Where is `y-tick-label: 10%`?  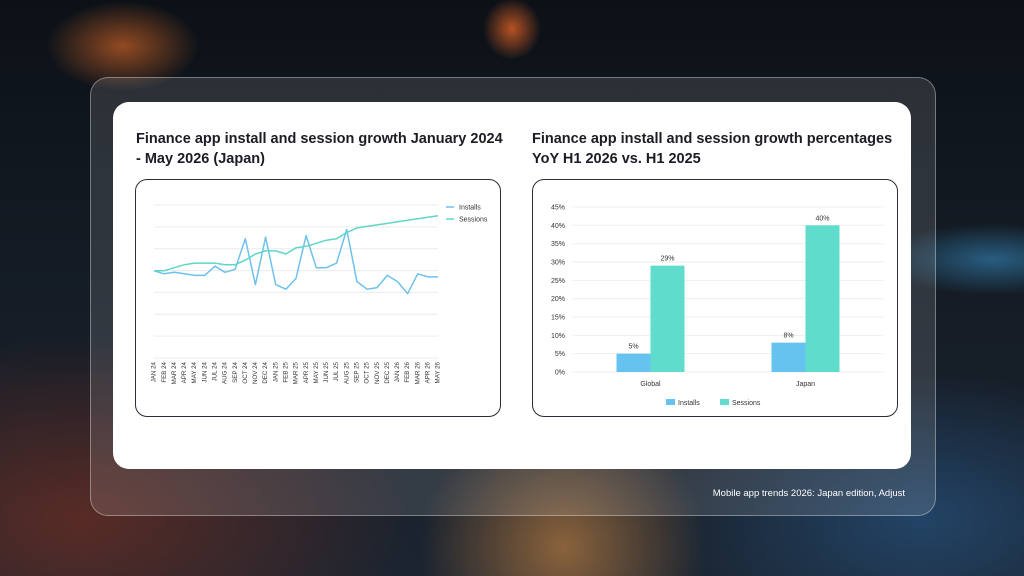
y-tick-label: 10% is located at coordinates (558, 336).